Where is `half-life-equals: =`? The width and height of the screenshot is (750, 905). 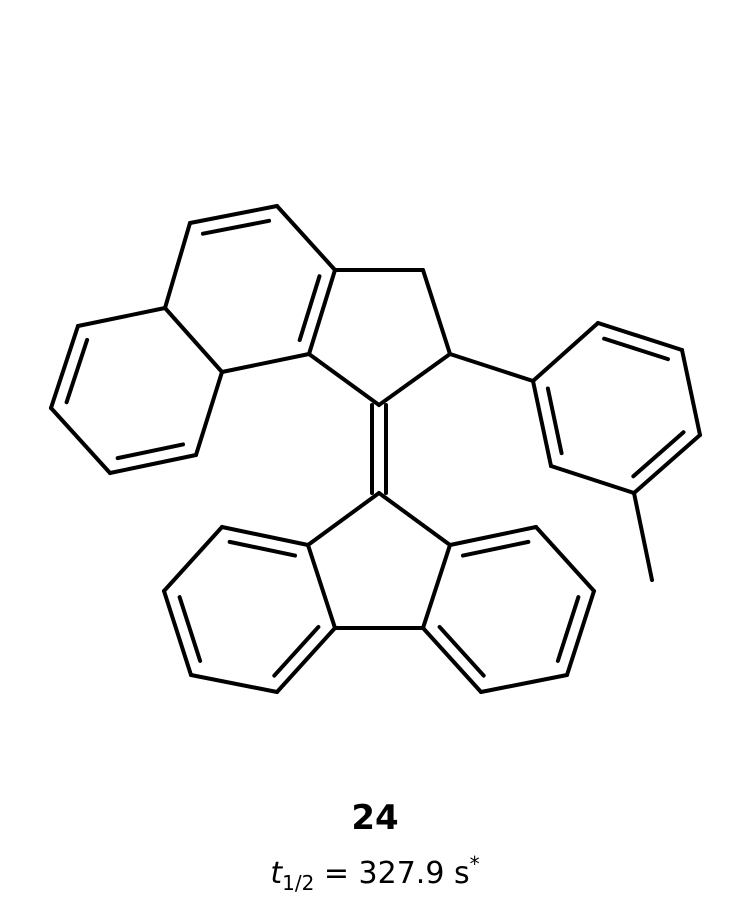
half-life-equals: = is located at coordinates (336, 873).